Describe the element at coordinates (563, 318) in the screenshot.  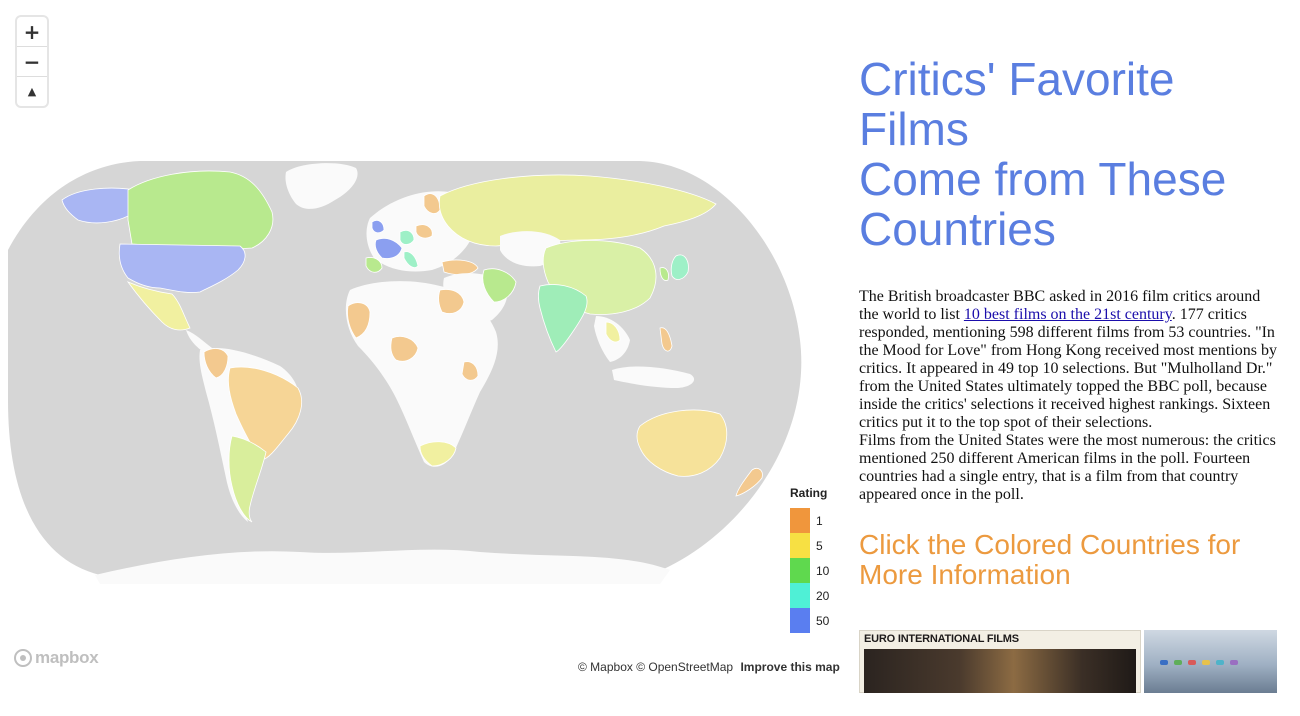
I see `country-india` at that location.